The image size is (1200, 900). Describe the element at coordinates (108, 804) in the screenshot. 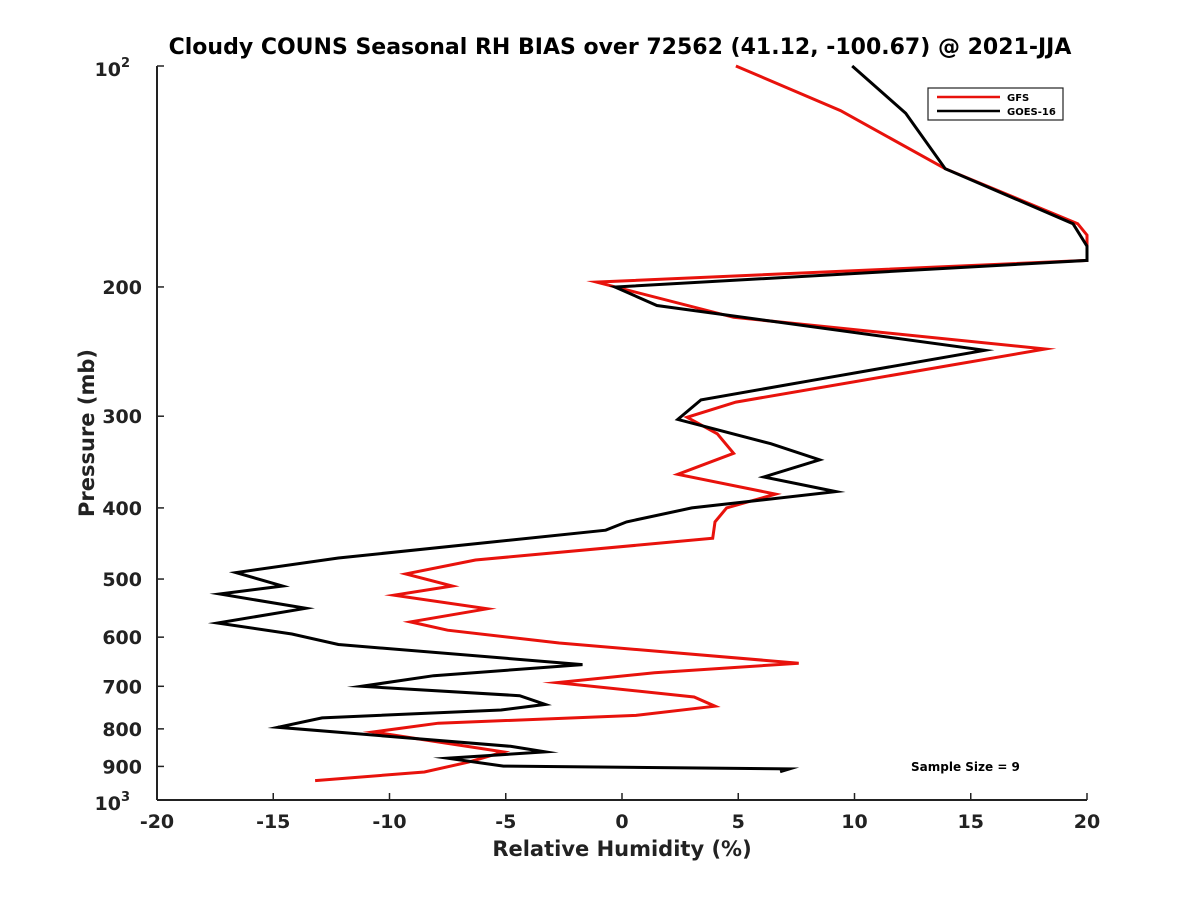

I see `y-tick-bottom-base: 10` at that location.